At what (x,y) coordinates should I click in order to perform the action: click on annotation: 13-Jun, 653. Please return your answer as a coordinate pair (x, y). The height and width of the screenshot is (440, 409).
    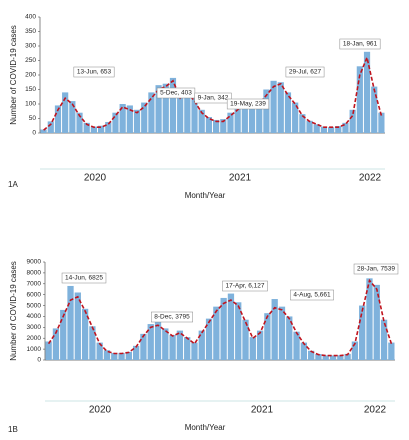
    Looking at the image, I should click on (94, 72).